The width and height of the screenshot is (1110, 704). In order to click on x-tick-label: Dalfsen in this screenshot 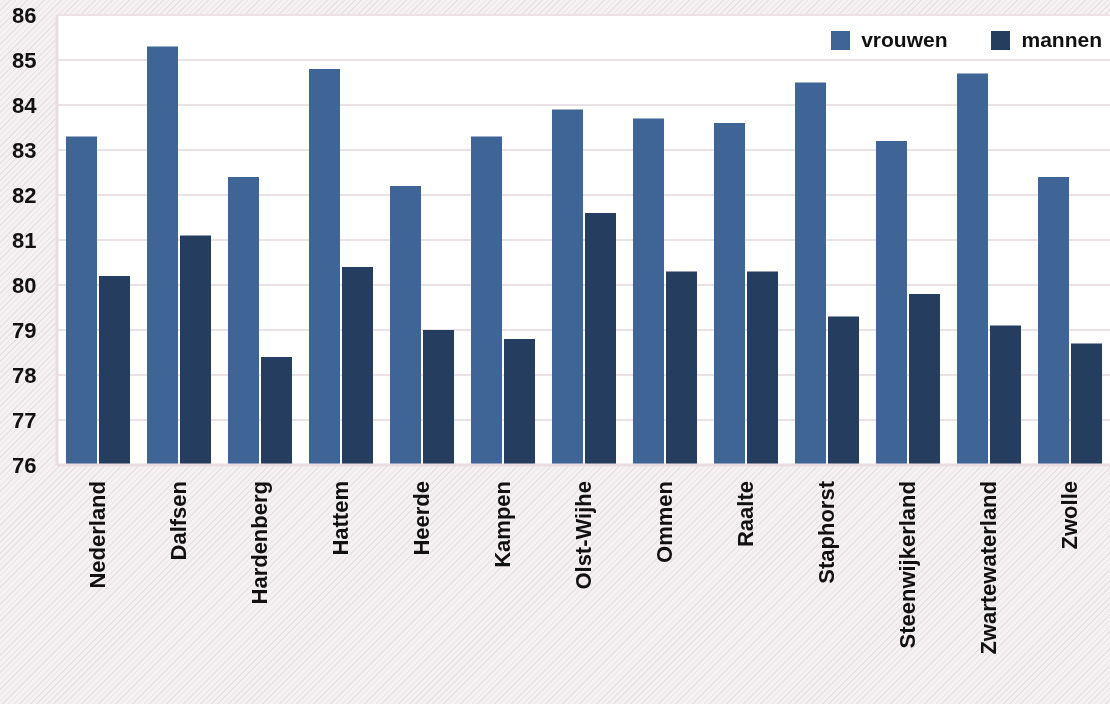, I will do `click(178, 521)`.